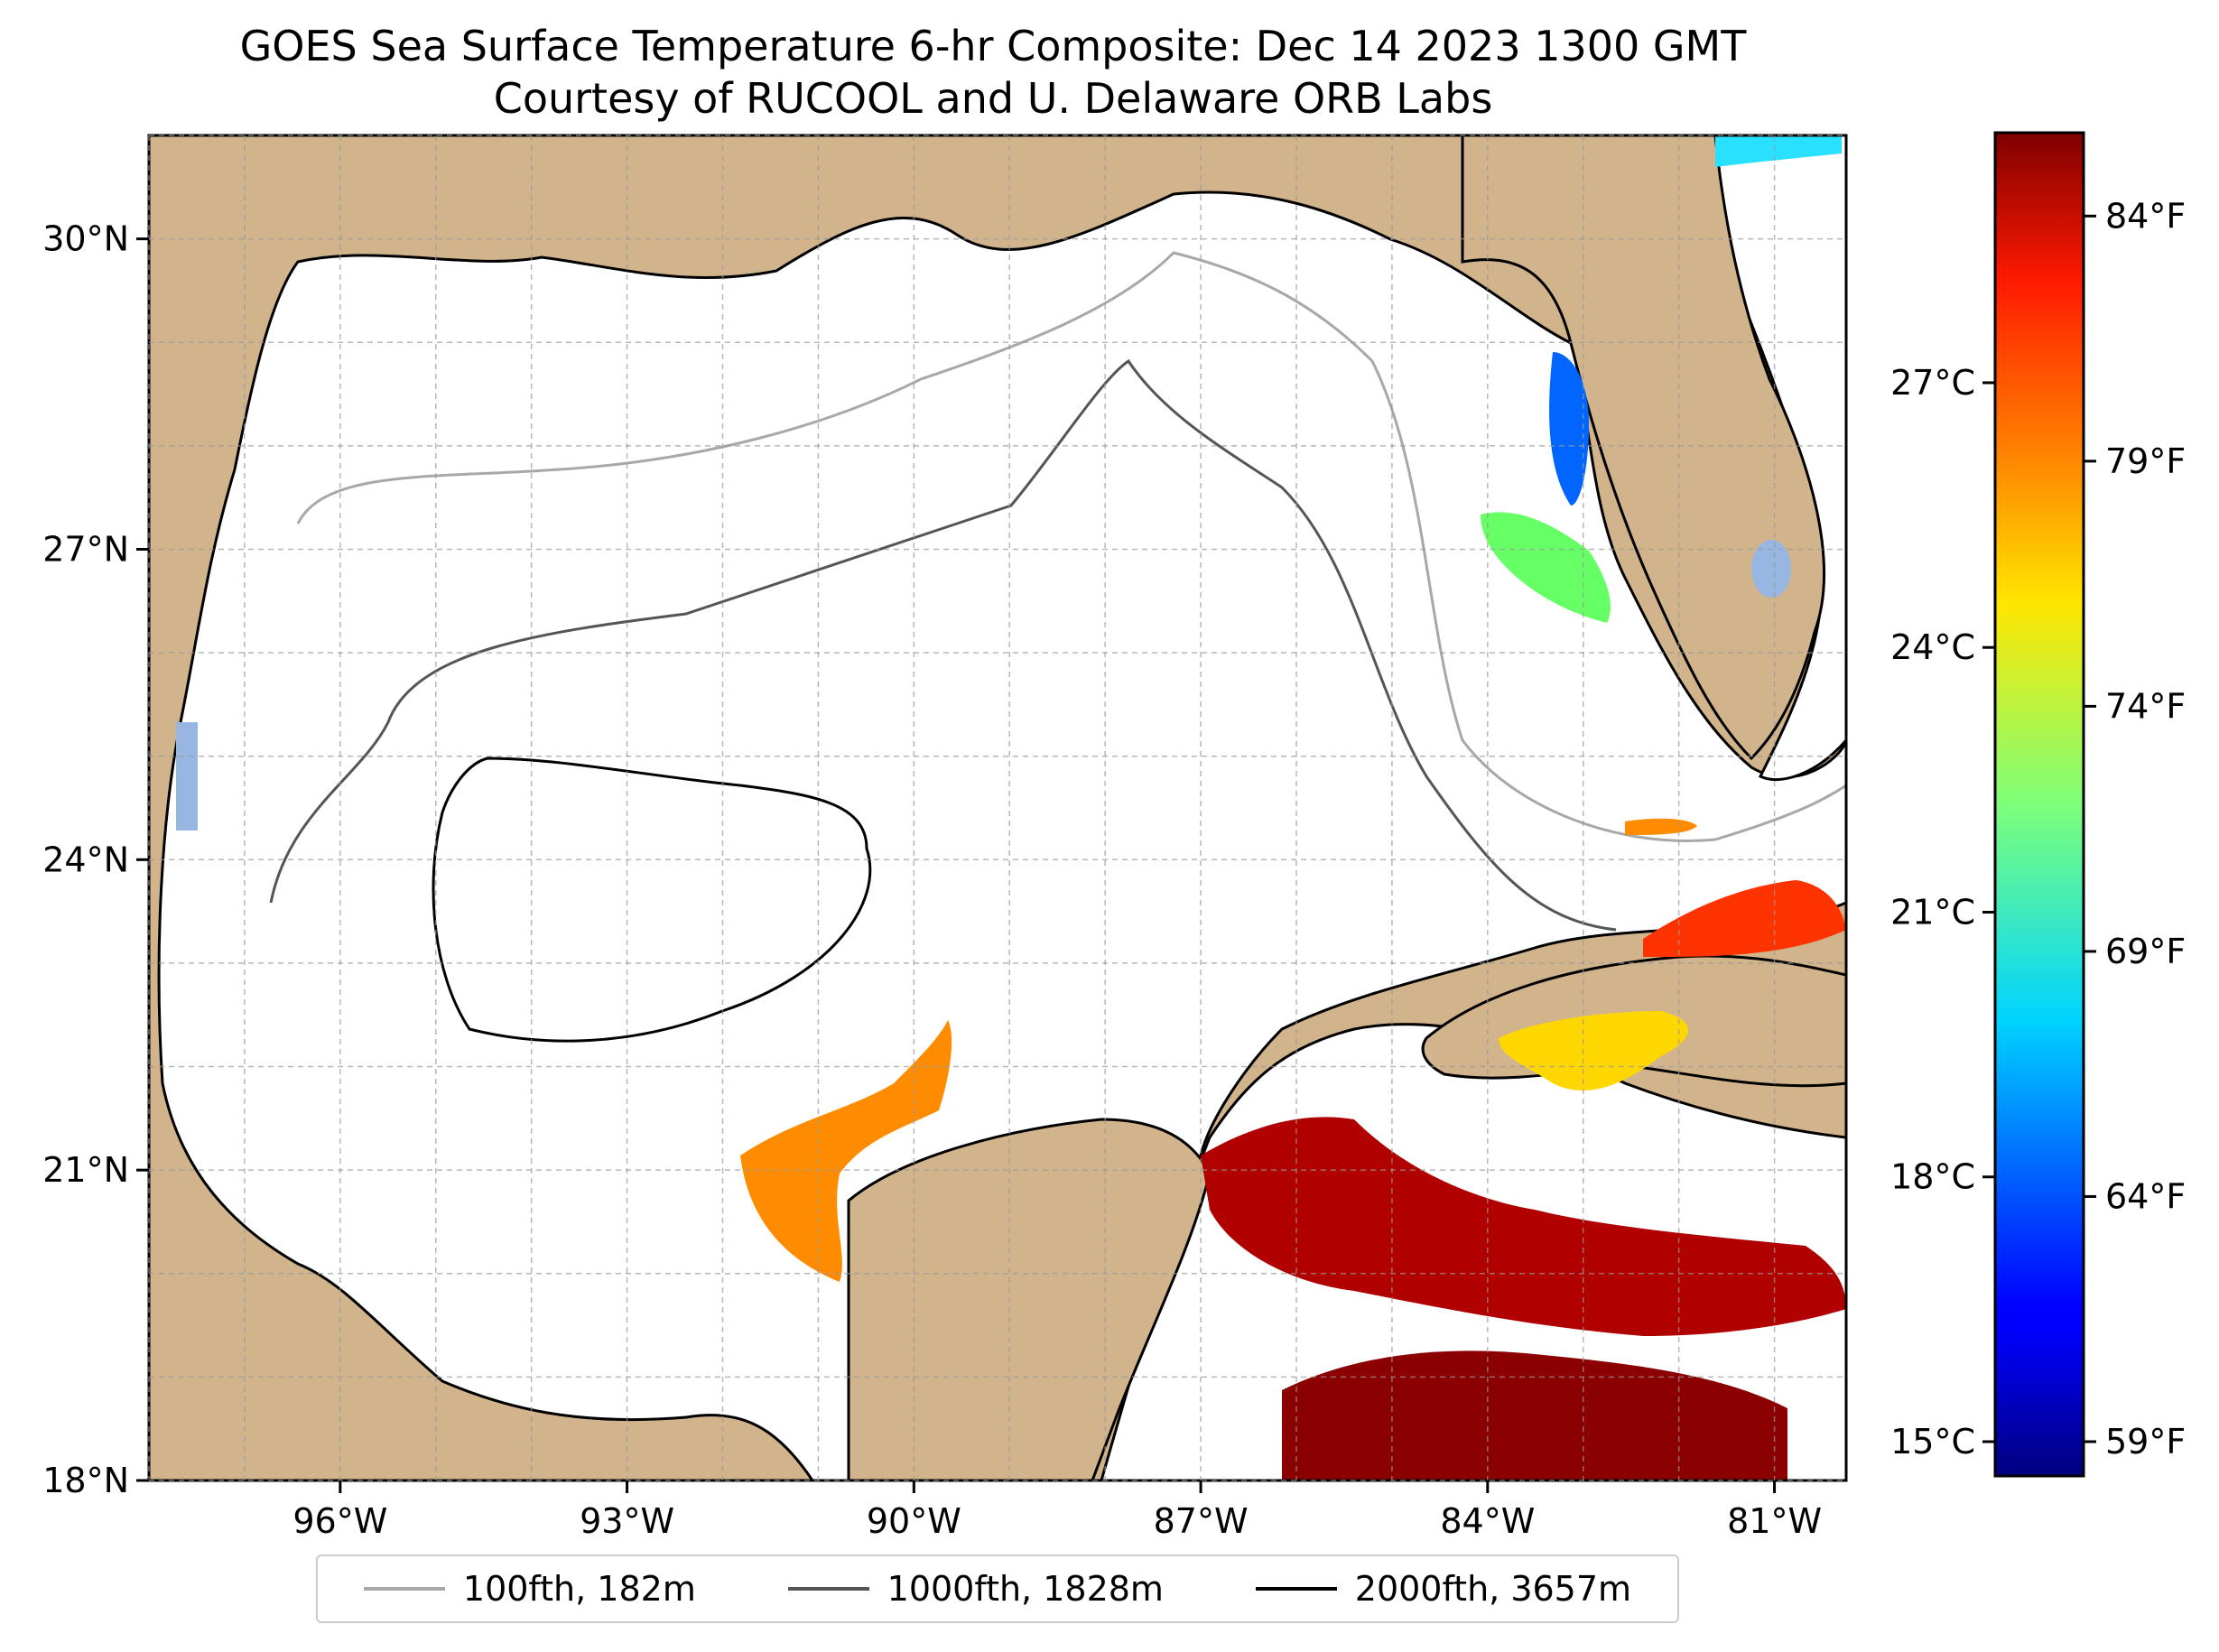 The image size is (2219, 1652). What do you see at coordinates (187, 776) in the screenshot?
I see `laguna-madre` at bounding box center [187, 776].